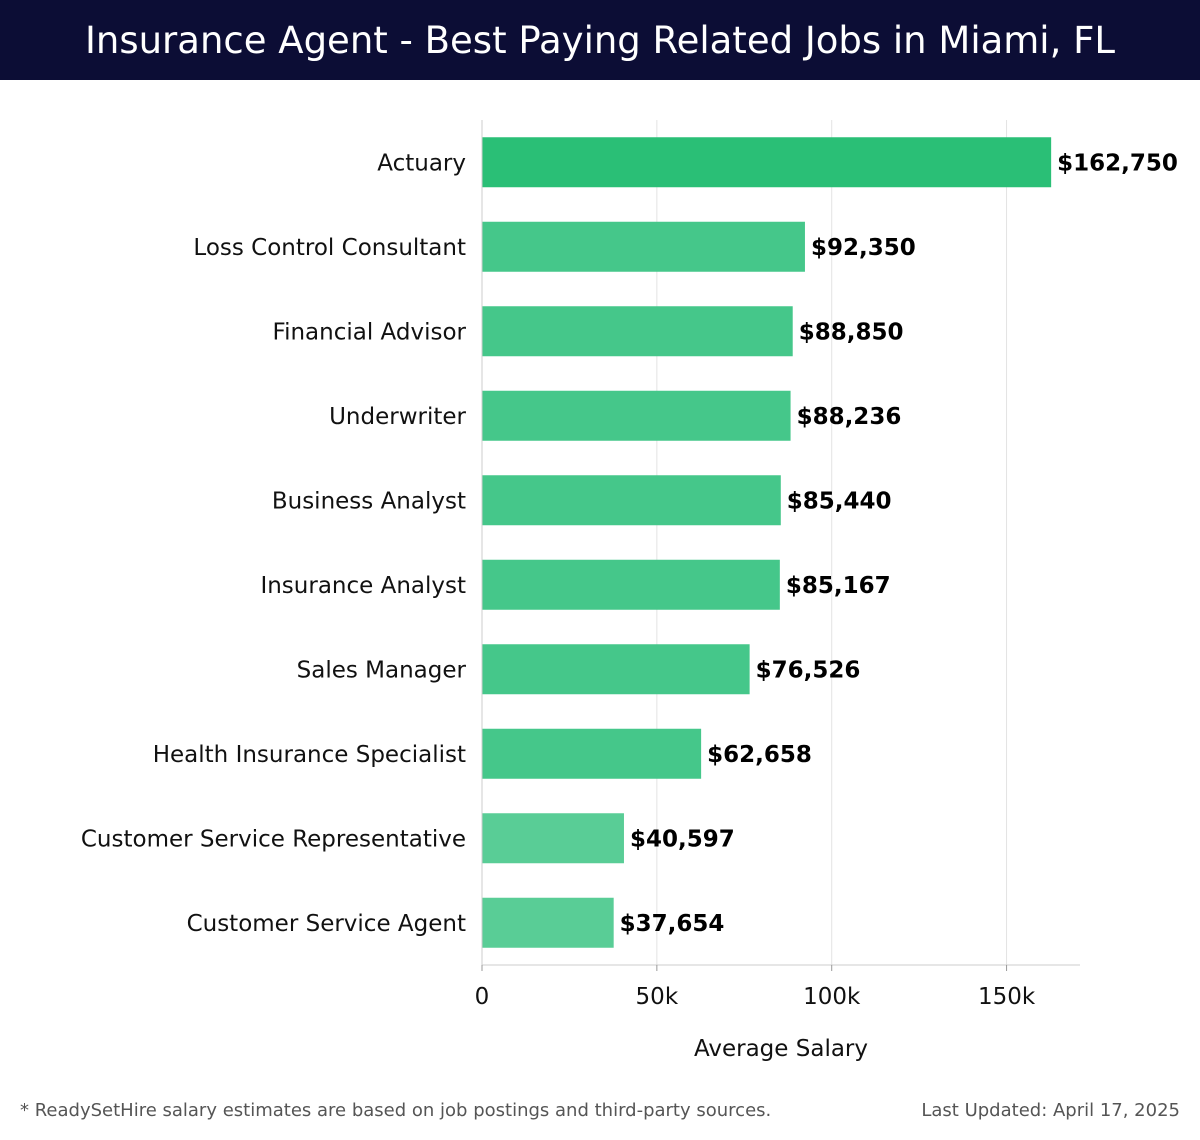  What do you see at coordinates (631, 584) in the screenshot?
I see `bar-insurance-analyst` at bounding box center [631, 584].